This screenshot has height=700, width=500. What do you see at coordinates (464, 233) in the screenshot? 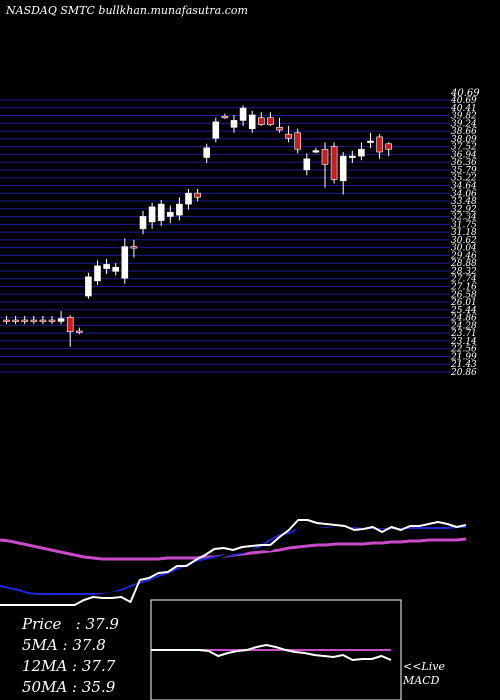
I see `price-tick-label: 31.18` at bounding box center [464, 233].